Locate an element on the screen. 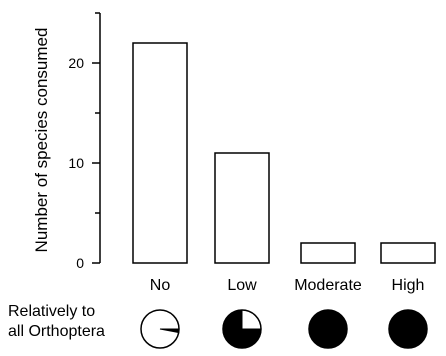  pie-moderate is located at coordinates (328, 329).